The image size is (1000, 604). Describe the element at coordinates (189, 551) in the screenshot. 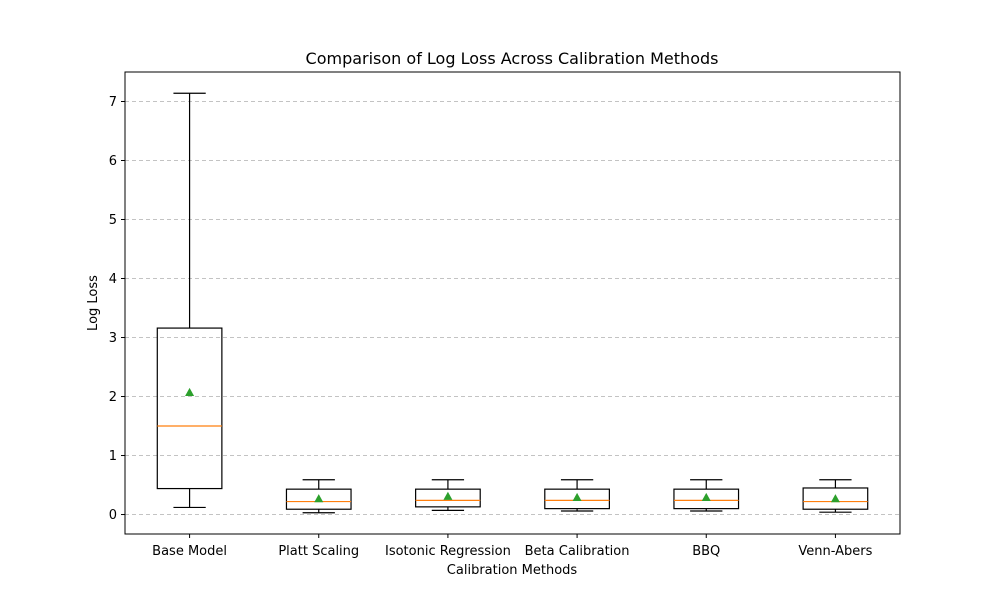

I see `x-tick-label: Base Model` at that location.